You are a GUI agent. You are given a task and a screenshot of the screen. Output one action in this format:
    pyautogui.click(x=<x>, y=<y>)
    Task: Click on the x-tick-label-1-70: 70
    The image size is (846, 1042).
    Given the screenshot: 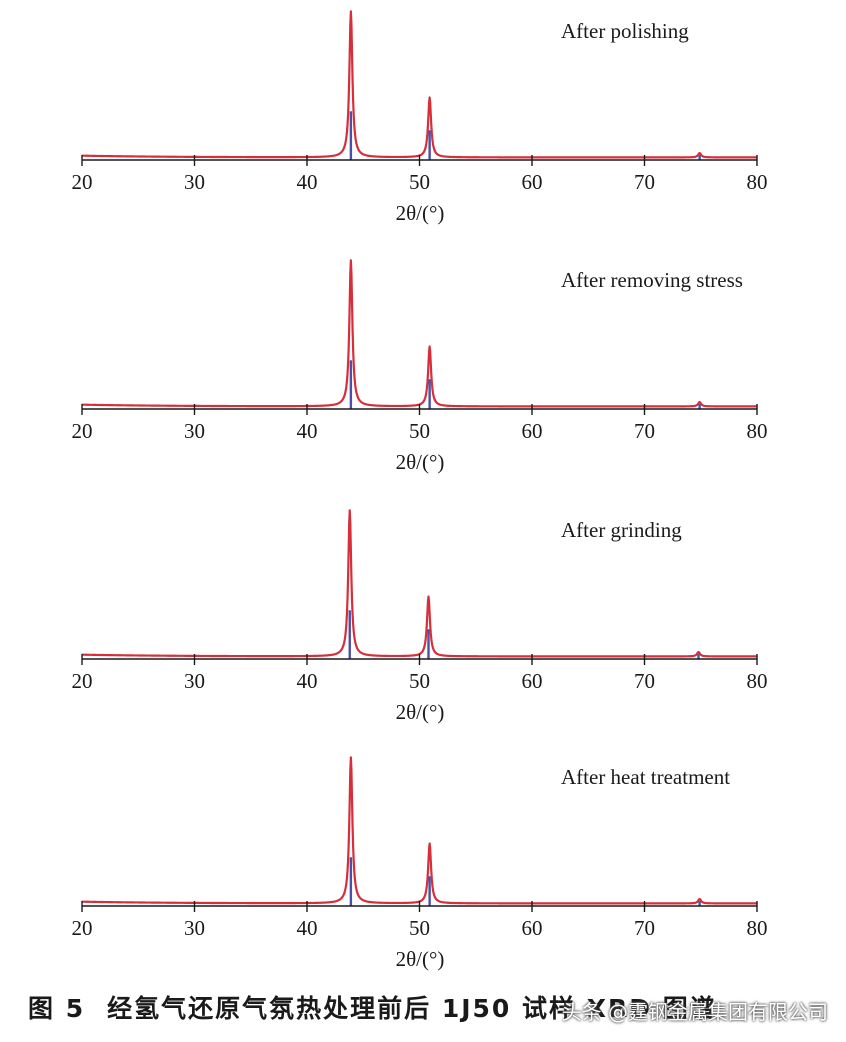 What is the action you would take?
    pyautogui.click(x=644, y=182)
    